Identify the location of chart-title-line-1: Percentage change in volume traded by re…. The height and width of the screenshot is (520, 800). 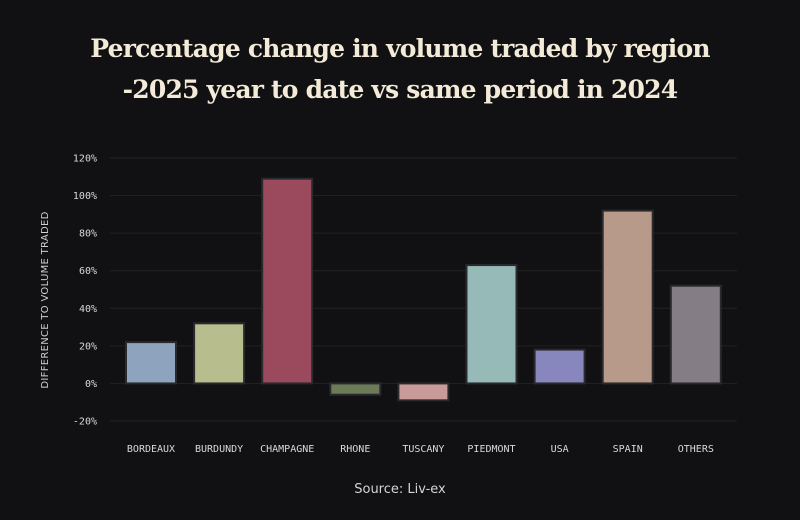
(400, 48).